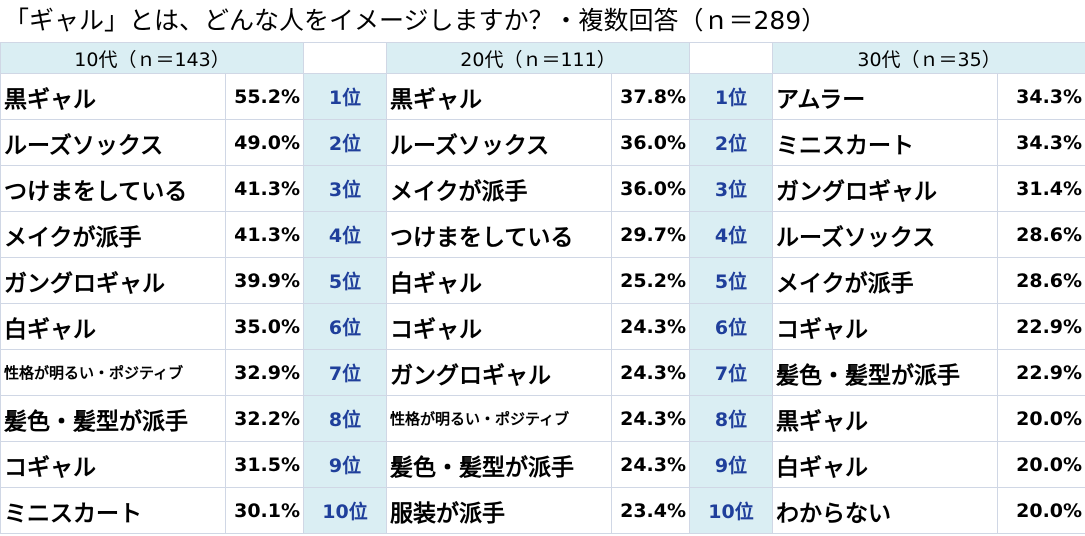  What do you see at coordinates (264, 418) in the screenshot?
I see `pct-teens: 32.2%` at bounding box center [264, 418].